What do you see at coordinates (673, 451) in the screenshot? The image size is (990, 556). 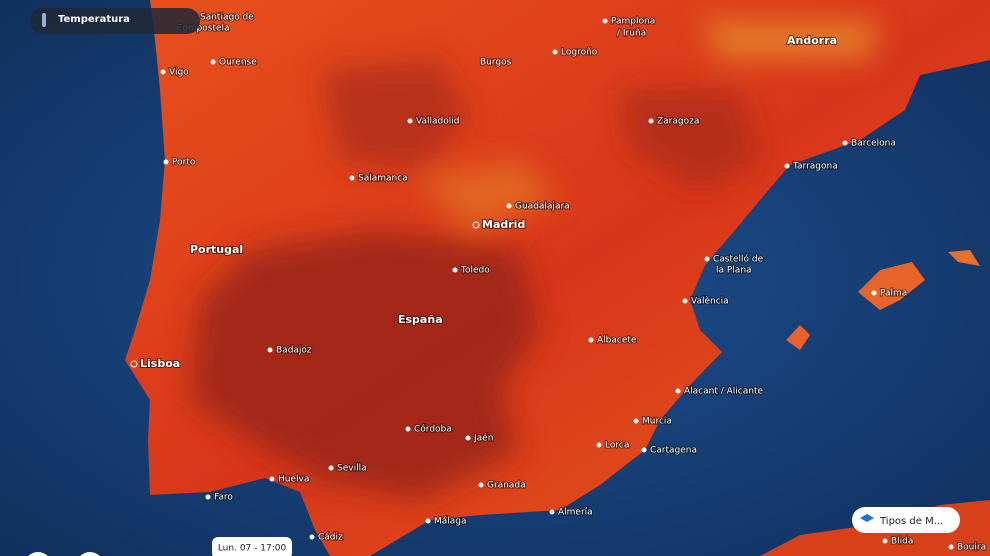 I see `city-label: Cartagena` at bounding box center [673, 451].